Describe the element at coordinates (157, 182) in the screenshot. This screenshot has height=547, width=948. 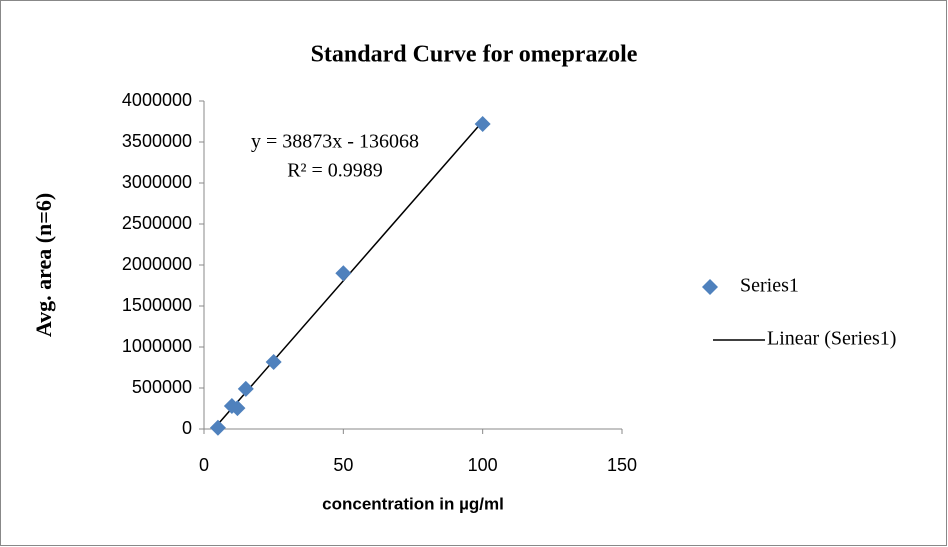
I see `y-tick-label: 3000000` at that location.